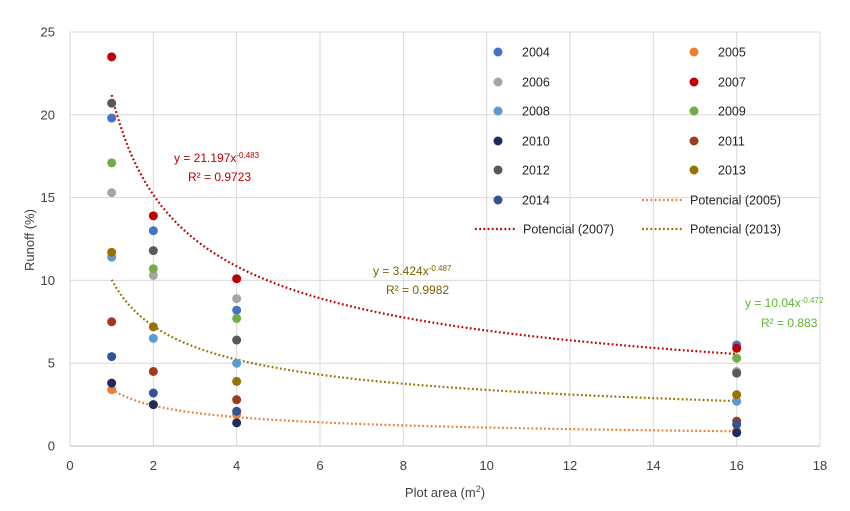 Image resolution: width=850 pixels, height=511 pixels. Describe the element at coordinates (694, 52) in the screenshot. I see `legend-marker-2005` at that location.